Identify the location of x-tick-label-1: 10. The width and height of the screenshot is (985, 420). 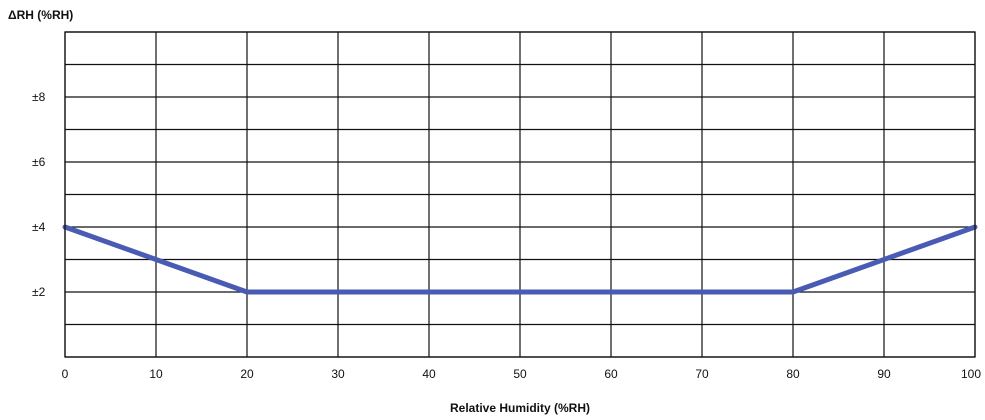
(156, 374).